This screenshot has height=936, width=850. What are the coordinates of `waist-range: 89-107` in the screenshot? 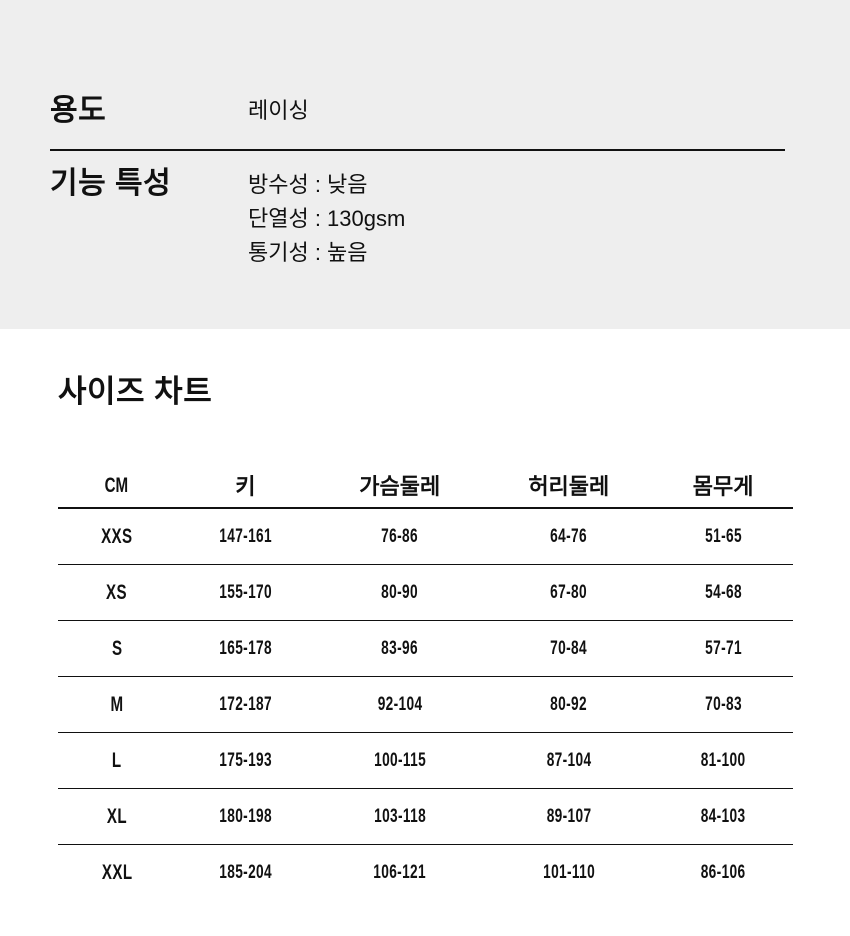 It's located at (569, 816).